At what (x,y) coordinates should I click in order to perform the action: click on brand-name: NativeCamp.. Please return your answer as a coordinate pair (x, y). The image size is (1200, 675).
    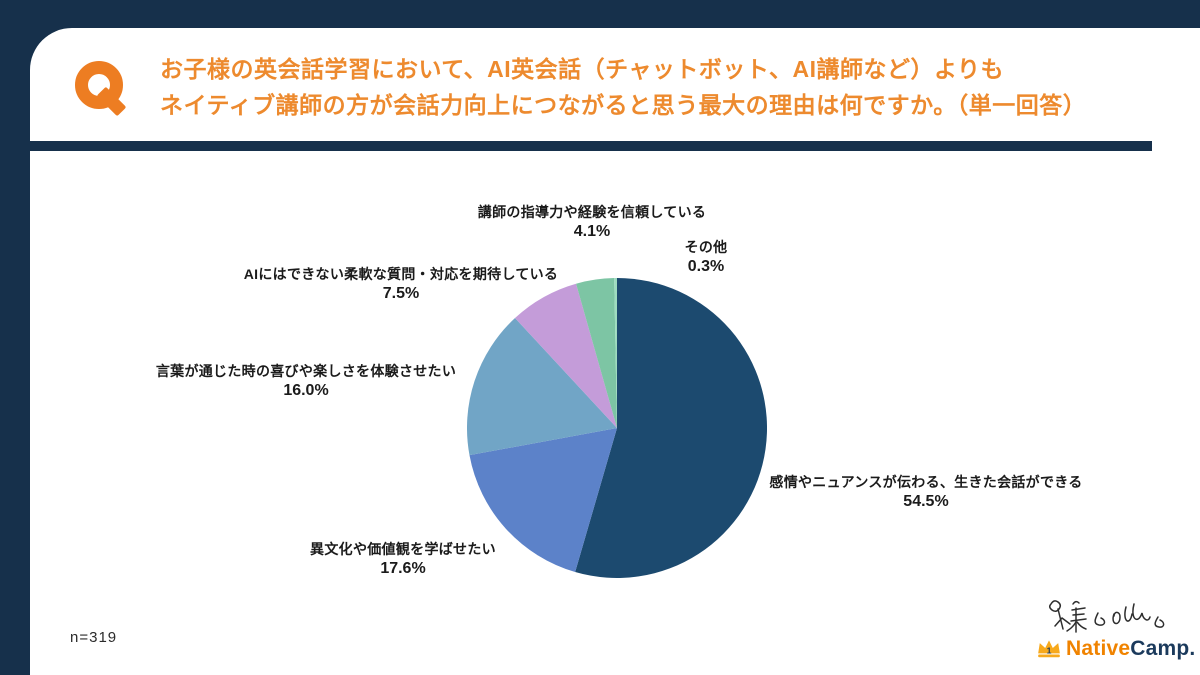
    Looking at the image, I should click on (1130, 648).